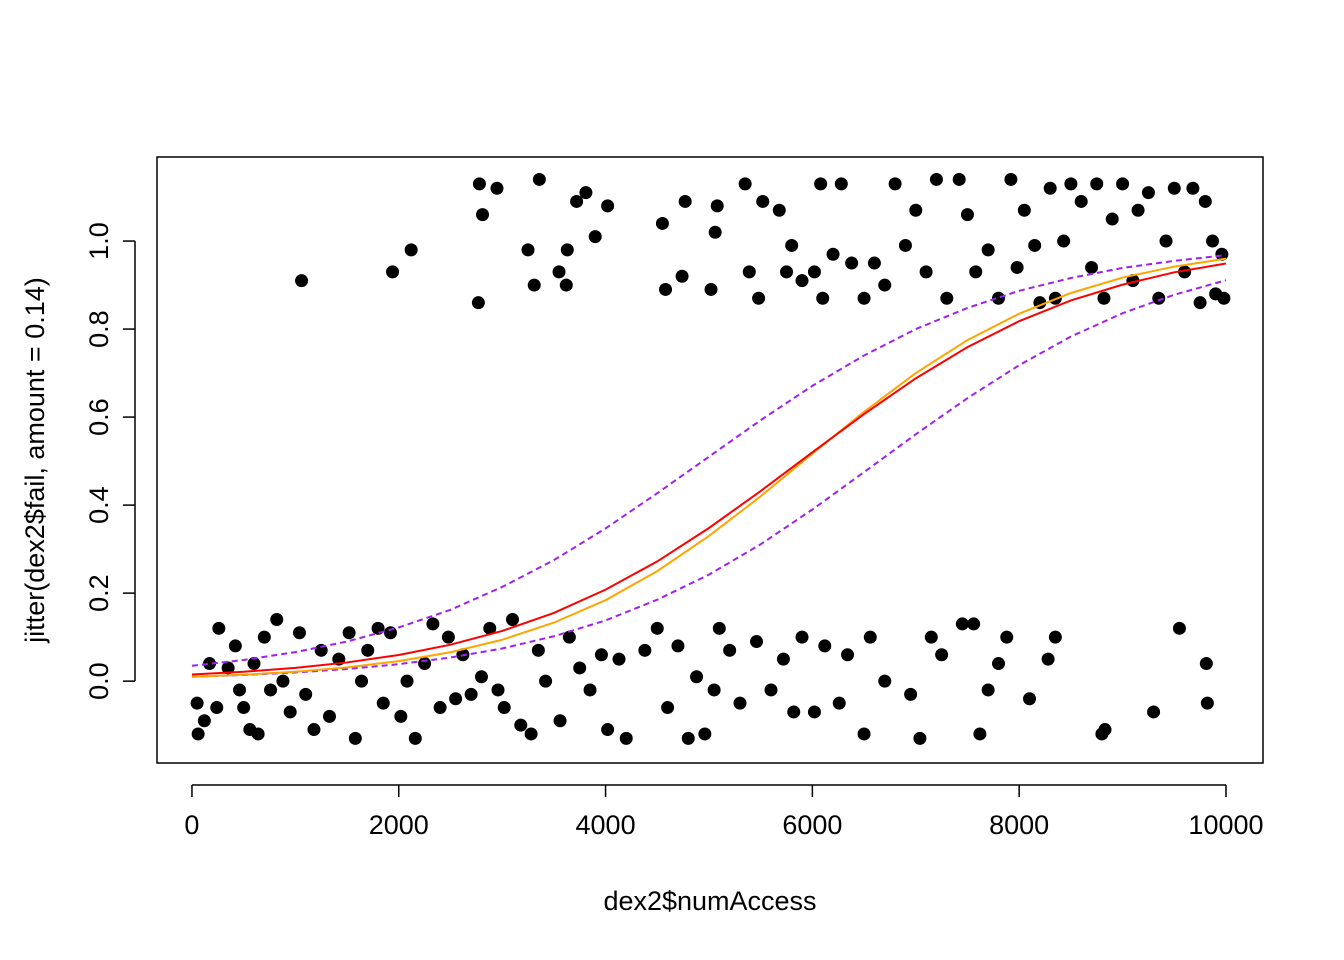 Image resolution: width=1344 pixels, height=960 pixels. Describe the element at coordinates (99, 505) in the screenshot. I see `y-tick-label: 0.4` at that location.